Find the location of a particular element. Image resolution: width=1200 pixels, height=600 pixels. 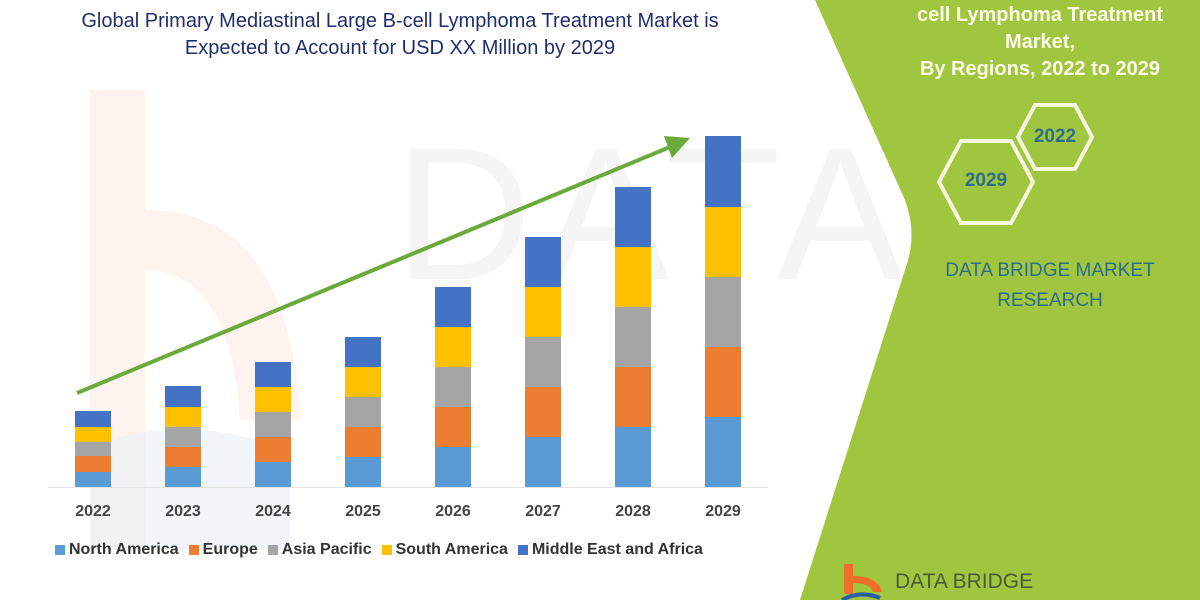

bar-2024 is located at coordinates (273, 424).